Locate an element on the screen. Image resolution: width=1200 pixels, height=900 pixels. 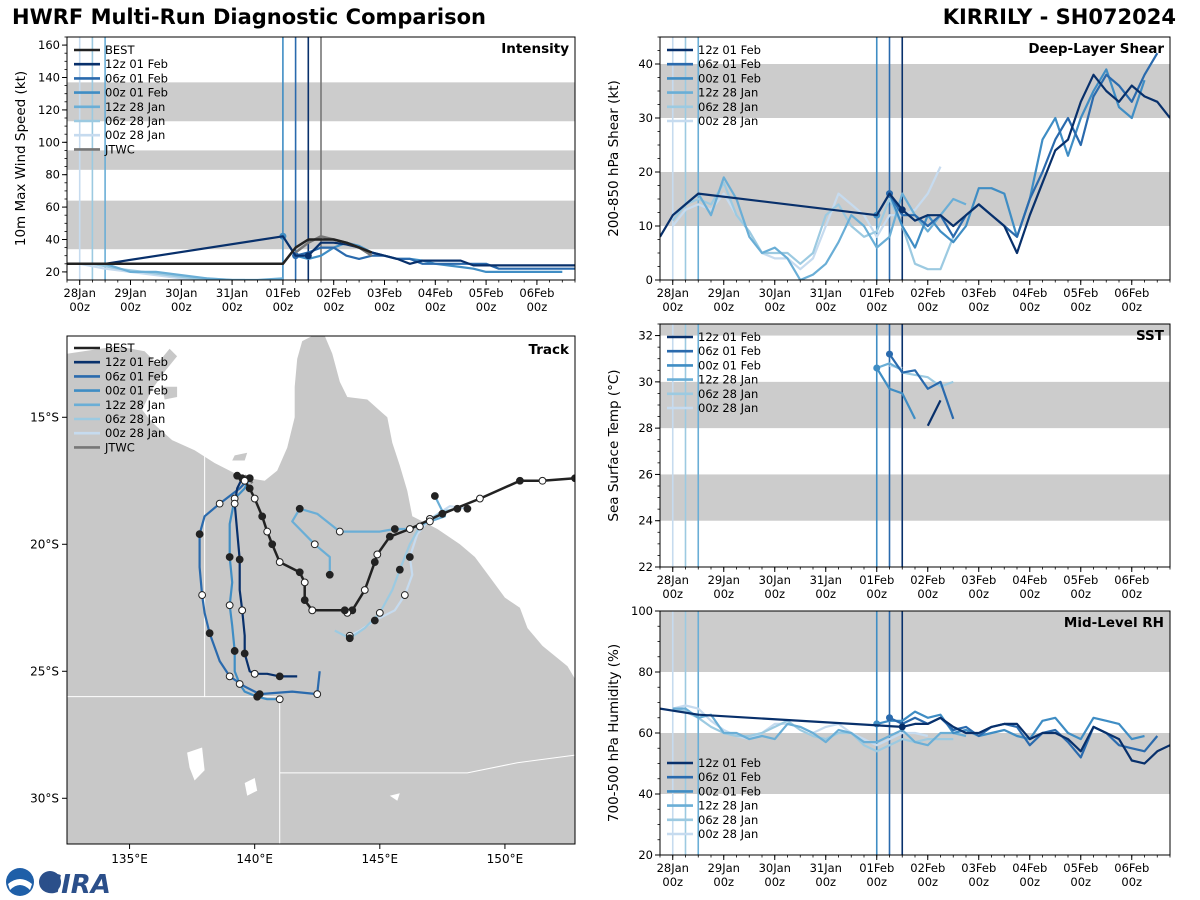
intensity-xtick-label: 29Jan is located at coordinates (130, 293).